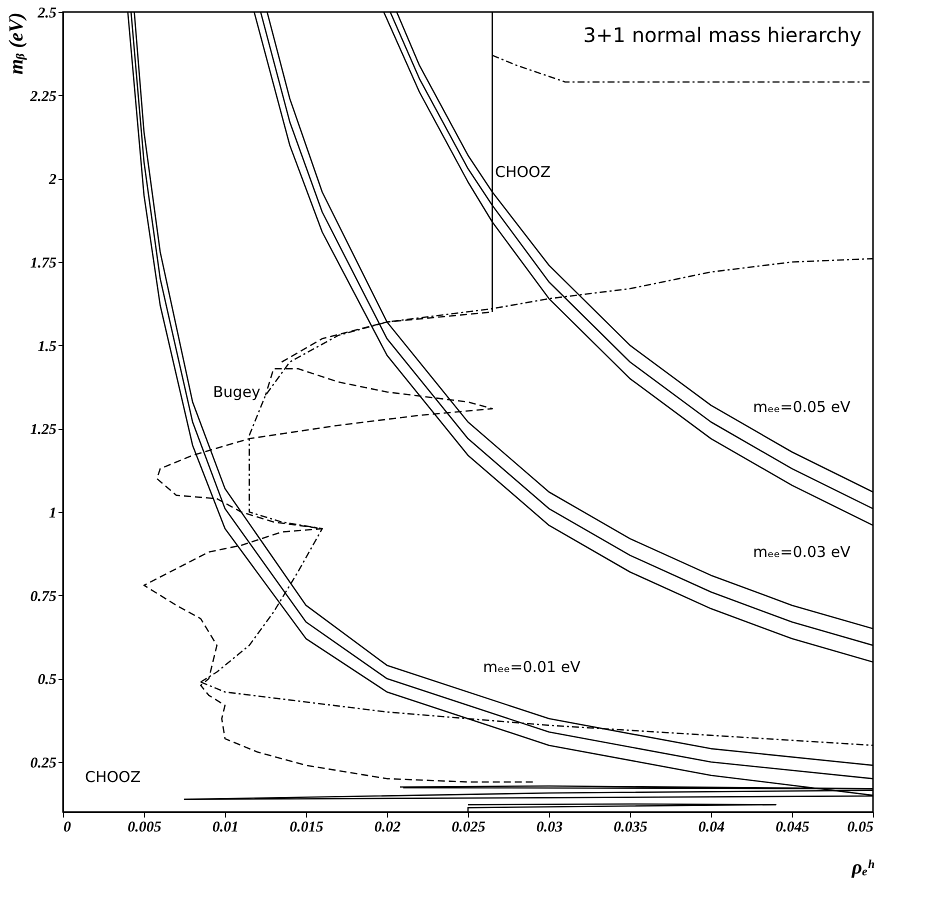 This screenshot has width=937, height=897. Describe the element at coordinates (802, 552) in the screenshot. I see `annotation: mₑₑ=0.03 eV` at that location.